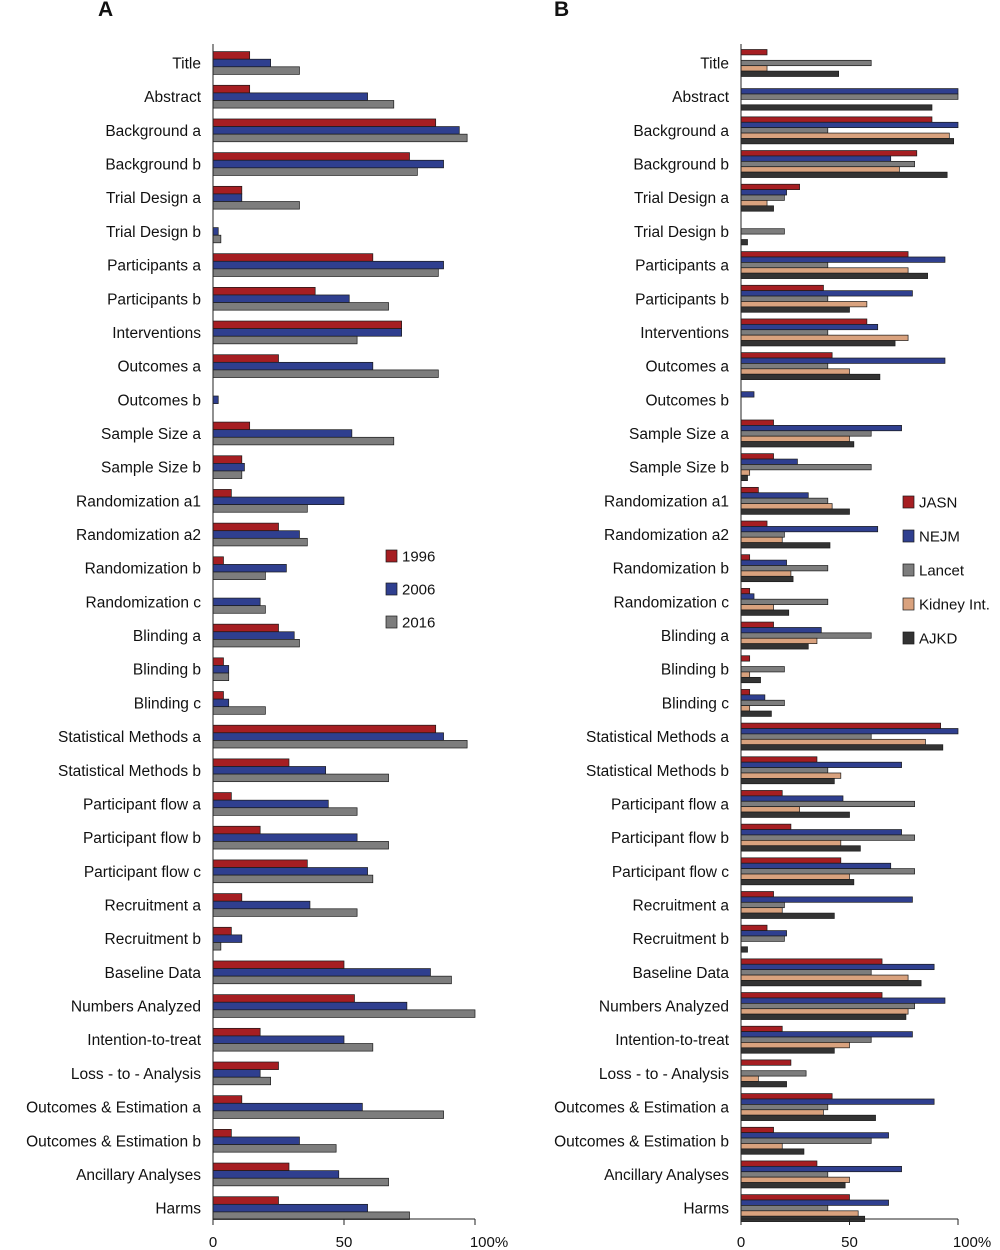  Describe the element at coordinates (827, 164) in the screenshot. I see `bar-background-b-lancet` at that location.